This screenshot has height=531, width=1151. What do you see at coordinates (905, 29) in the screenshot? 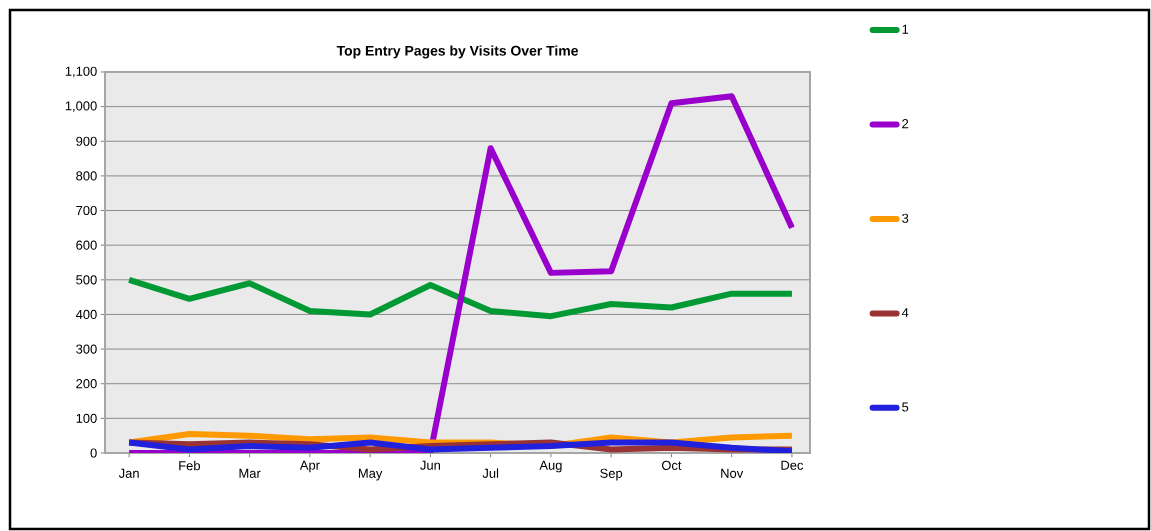
I see `legend-label: 1` at bounding box center [905, 29].